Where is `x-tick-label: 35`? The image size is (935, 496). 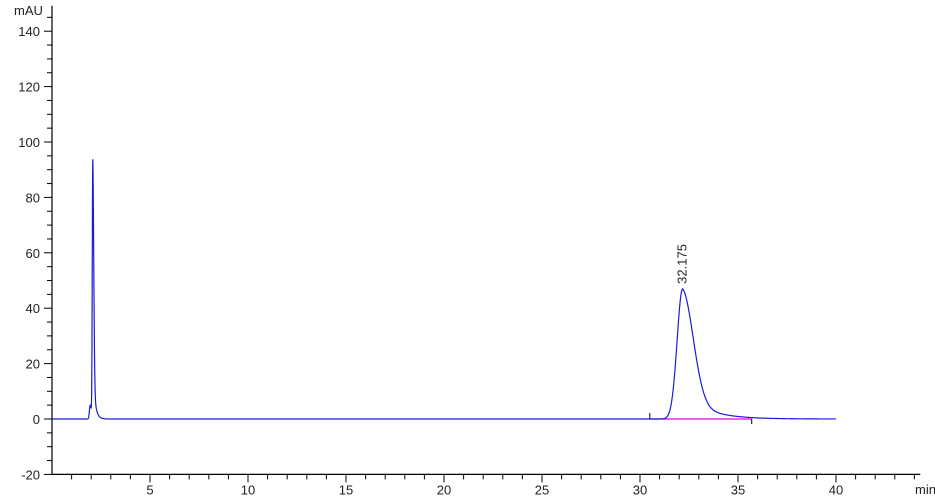 x-tick-label: 35 is located at coordinates (738, 489).